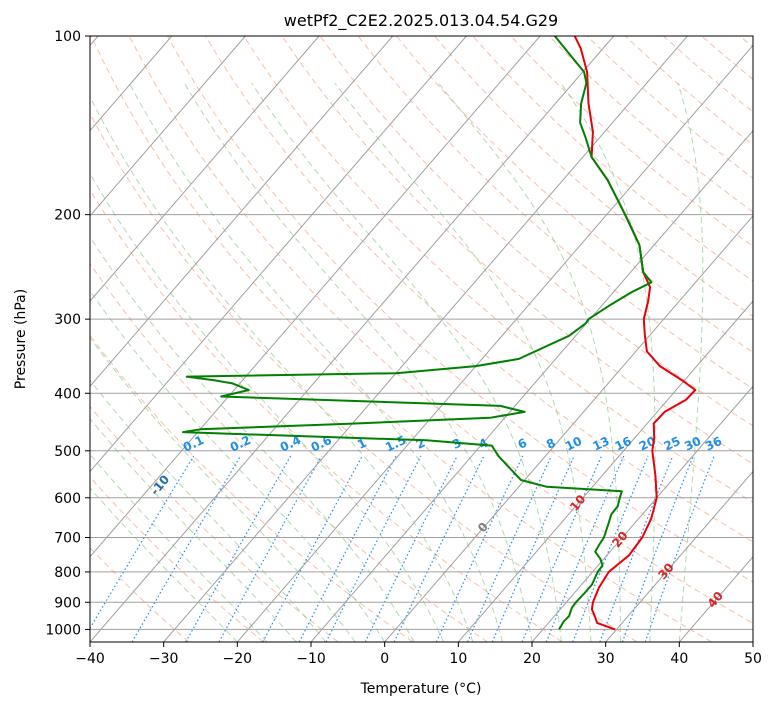 The height and width of the screenshot is (708, 775). What do you see at coordinates (713, 444) in the screenshot?
I see `mixing-ratio-label: 36` at bounding box center [713, 444].